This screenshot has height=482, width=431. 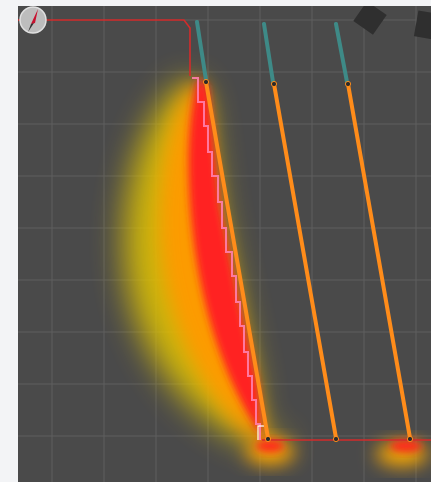 What do you see at coordinates (104, 47) in the screenshot?
I see `boundary-line` at bounding box center [104, 47].